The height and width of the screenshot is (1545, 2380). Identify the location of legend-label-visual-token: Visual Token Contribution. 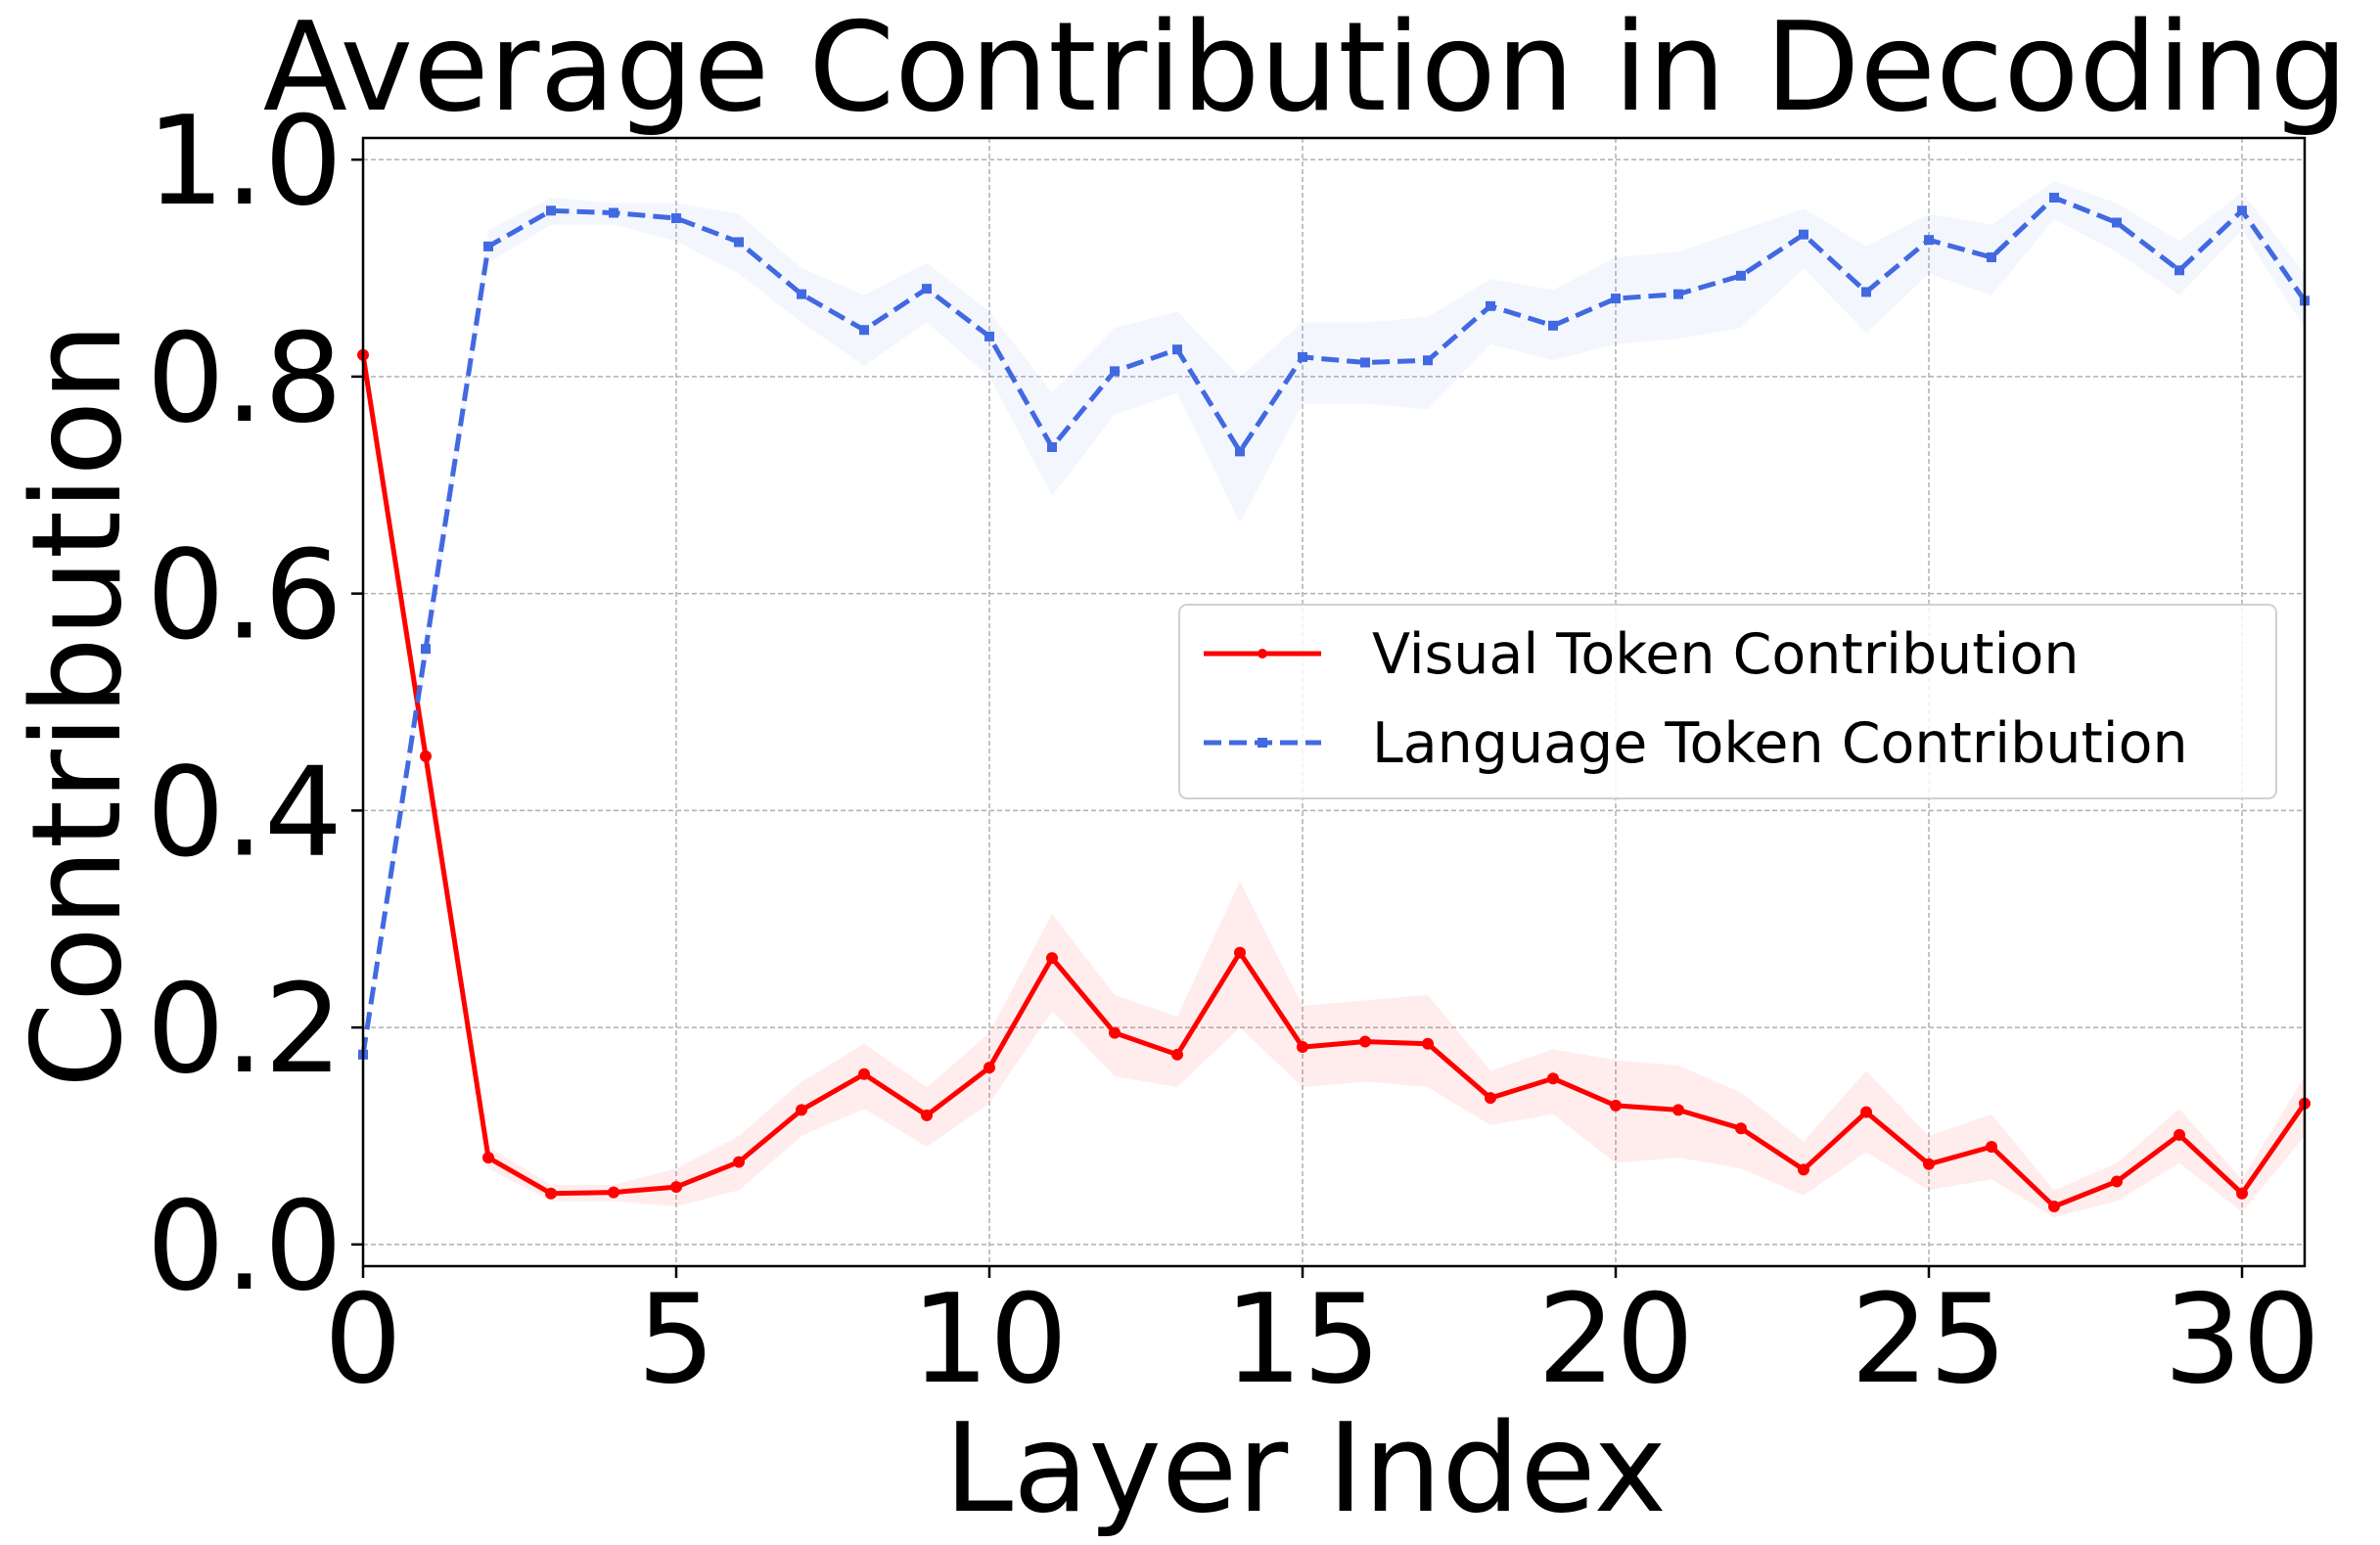
(1726, 654).